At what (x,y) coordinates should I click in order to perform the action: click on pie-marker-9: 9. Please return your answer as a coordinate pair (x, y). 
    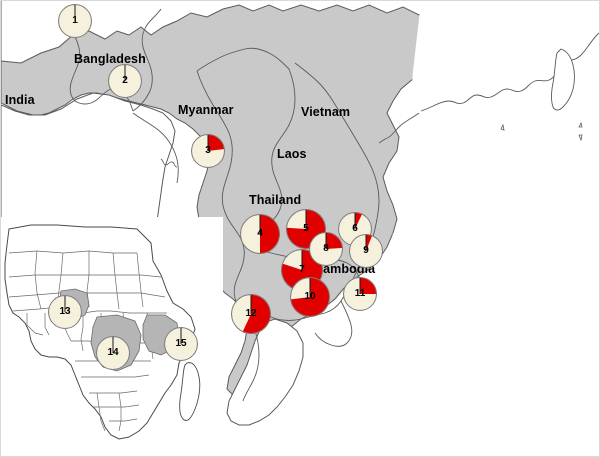
    Looking at the image, I should click on (366, 251).